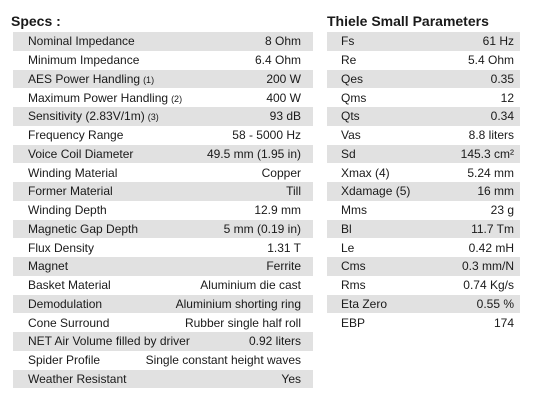  Describe the element at coordinates (353, 98) in the screenshot. I see `row-label: Qms` at that location.